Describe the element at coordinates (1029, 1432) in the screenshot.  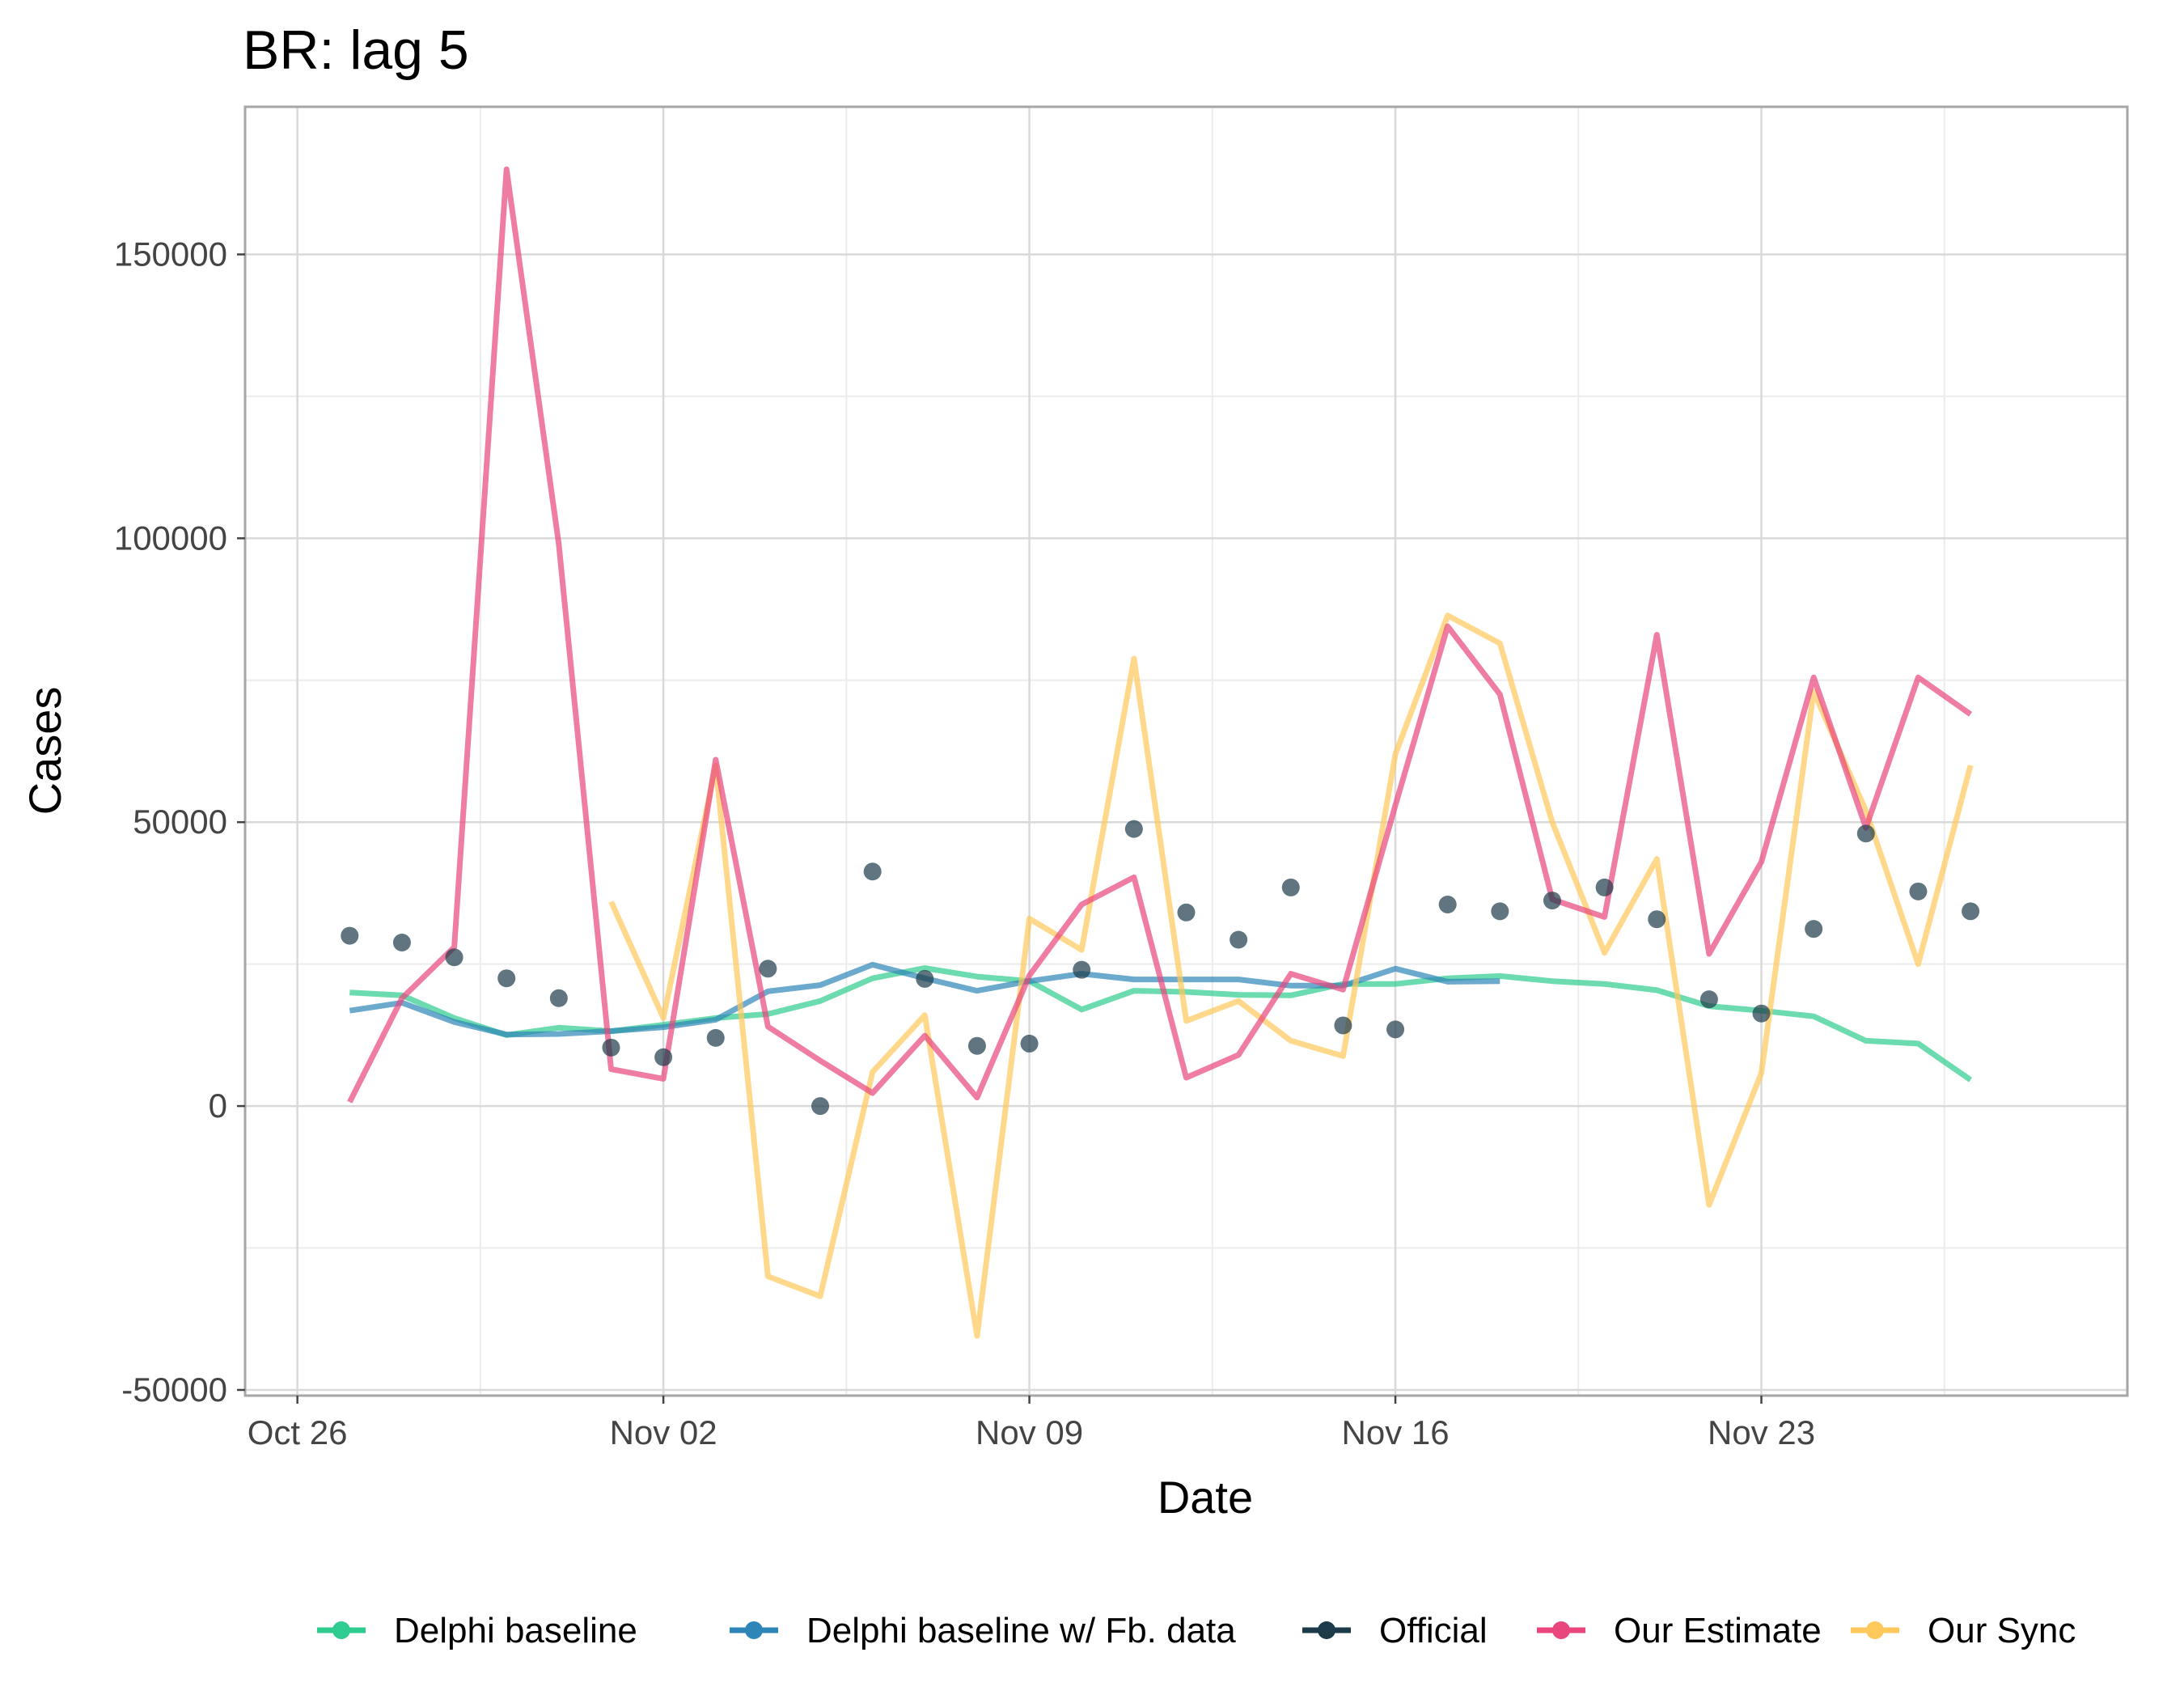
I see `x-tick-label: Nov 09` at that location.